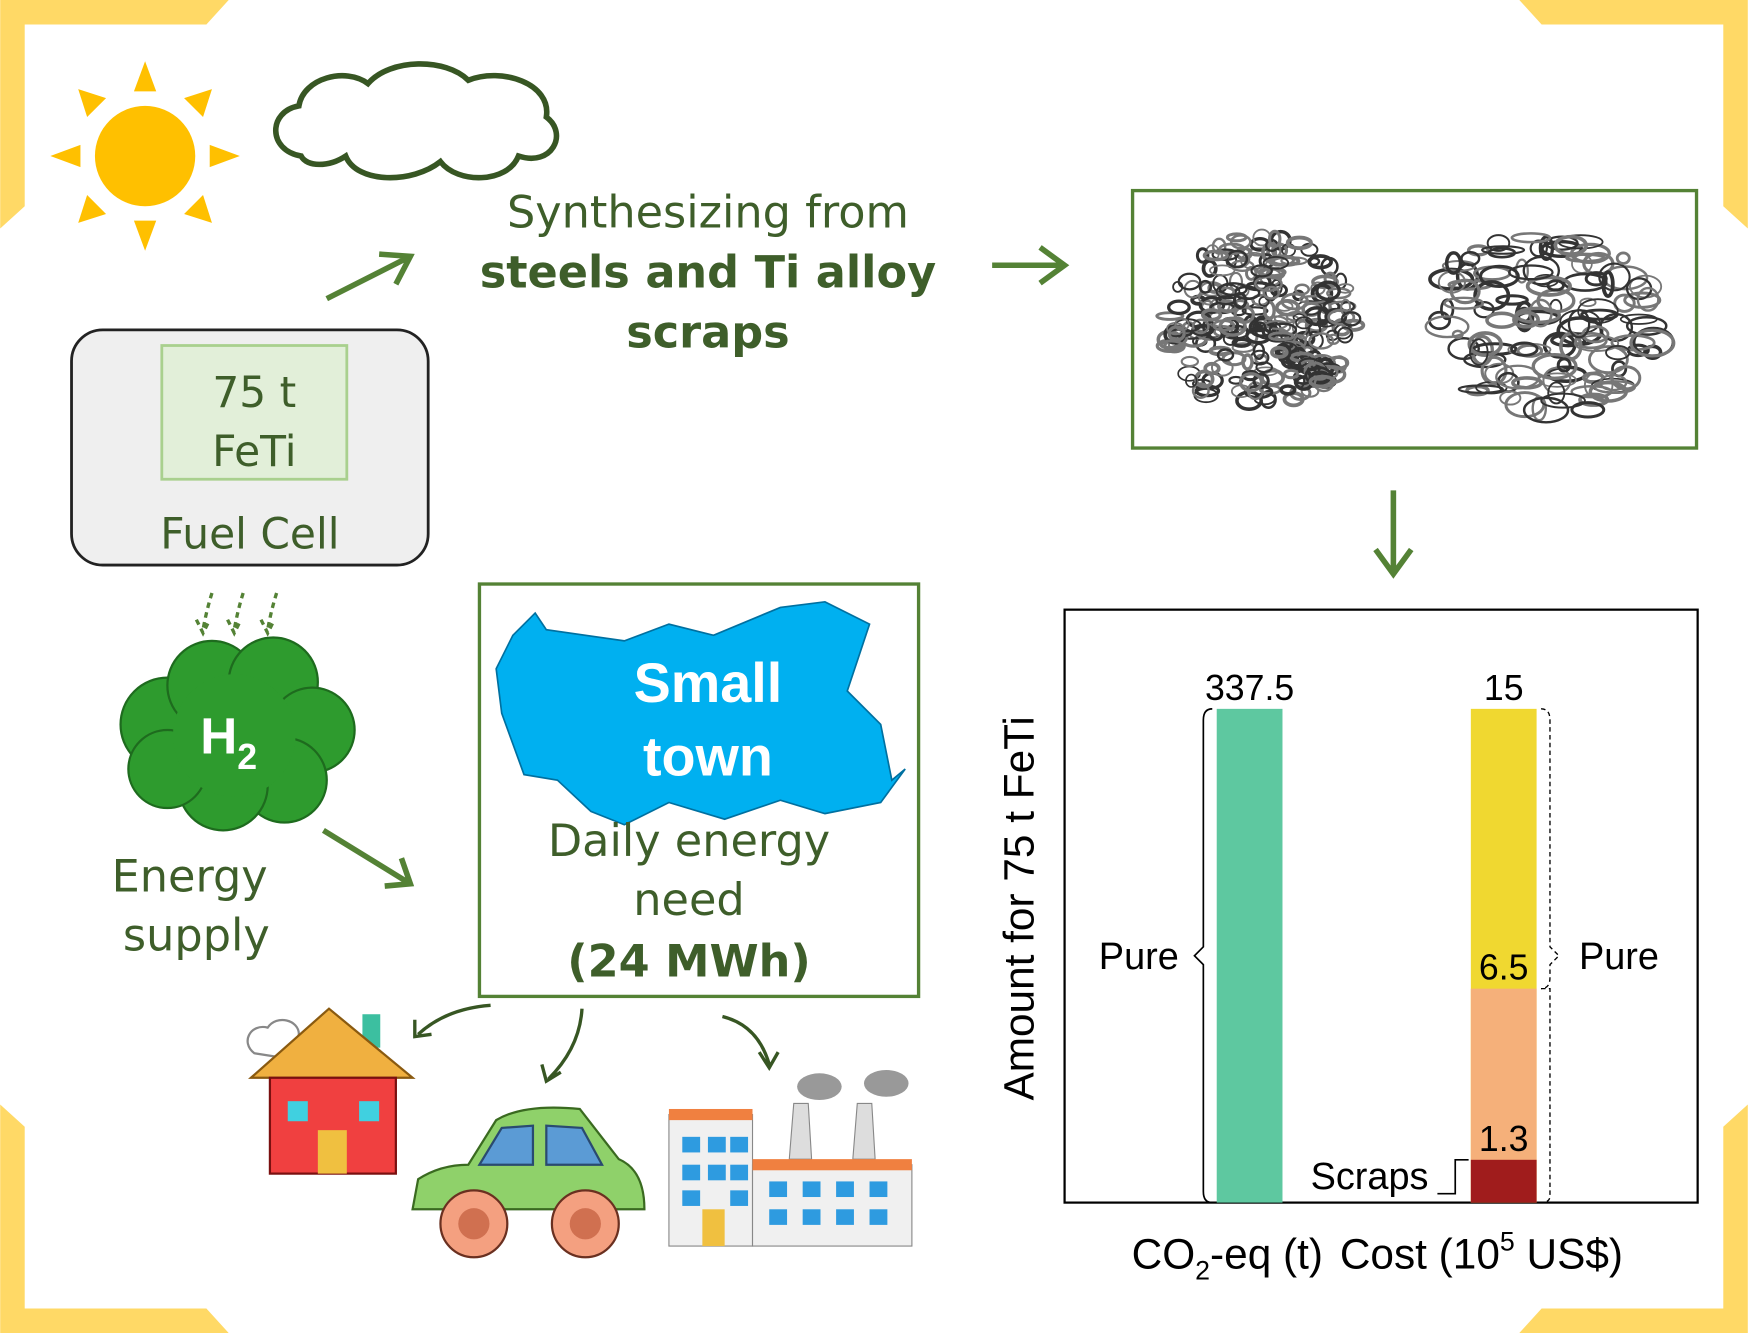 The height and width of the screenshot is (1333, 1748). Describe the element at coordinates (708, 683) in the screenshot. I see `town-name: Small` at that location.